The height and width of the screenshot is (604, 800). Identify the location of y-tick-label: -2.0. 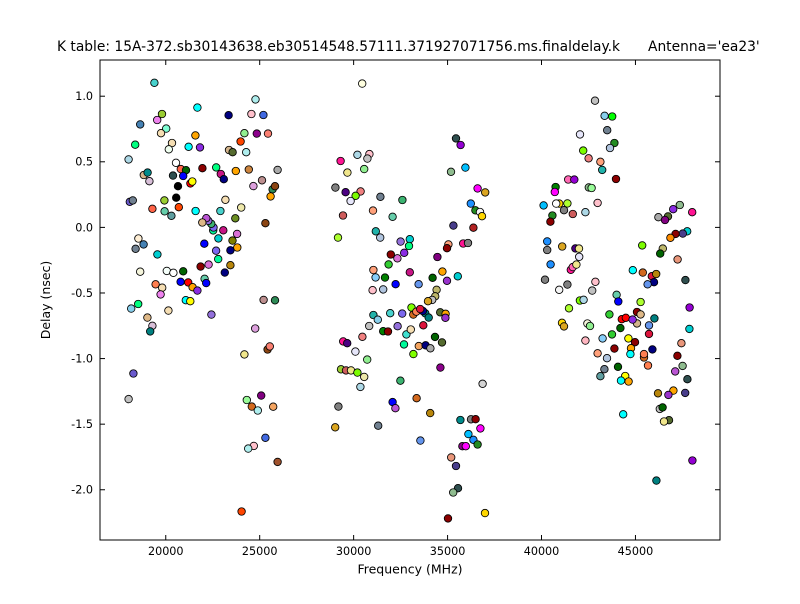
(82, 490).